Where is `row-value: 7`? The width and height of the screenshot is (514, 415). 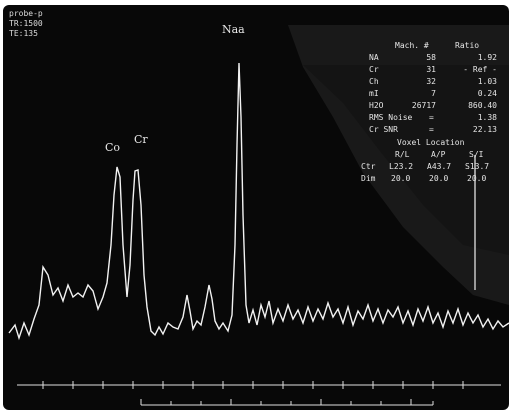 row-value: 7 is located at coordinates (433, 93).